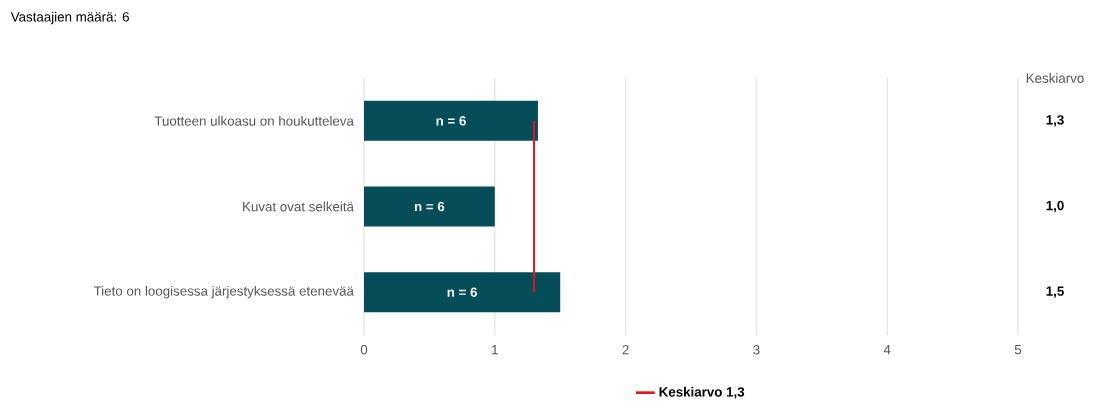 The image size is (1107, 408). I want to click on x-tick-label: 2, so click(625, 350).